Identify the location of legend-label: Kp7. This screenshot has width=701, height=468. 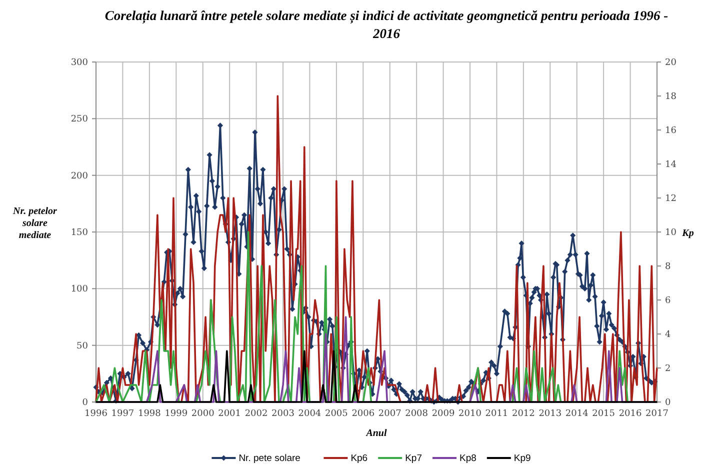
(413, 458).